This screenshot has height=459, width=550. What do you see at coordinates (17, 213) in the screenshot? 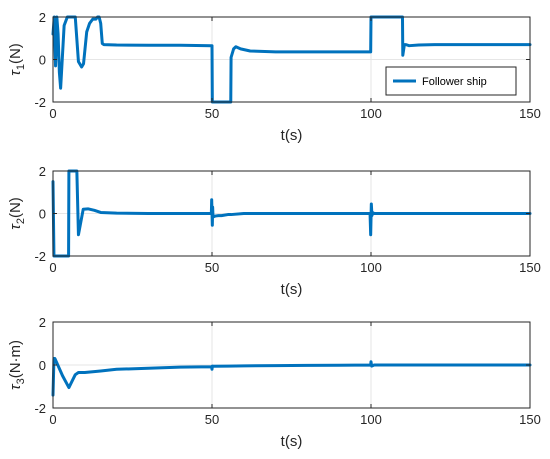
I see `y-axis-label: τ2(N)` at bounding box center [17, 213].